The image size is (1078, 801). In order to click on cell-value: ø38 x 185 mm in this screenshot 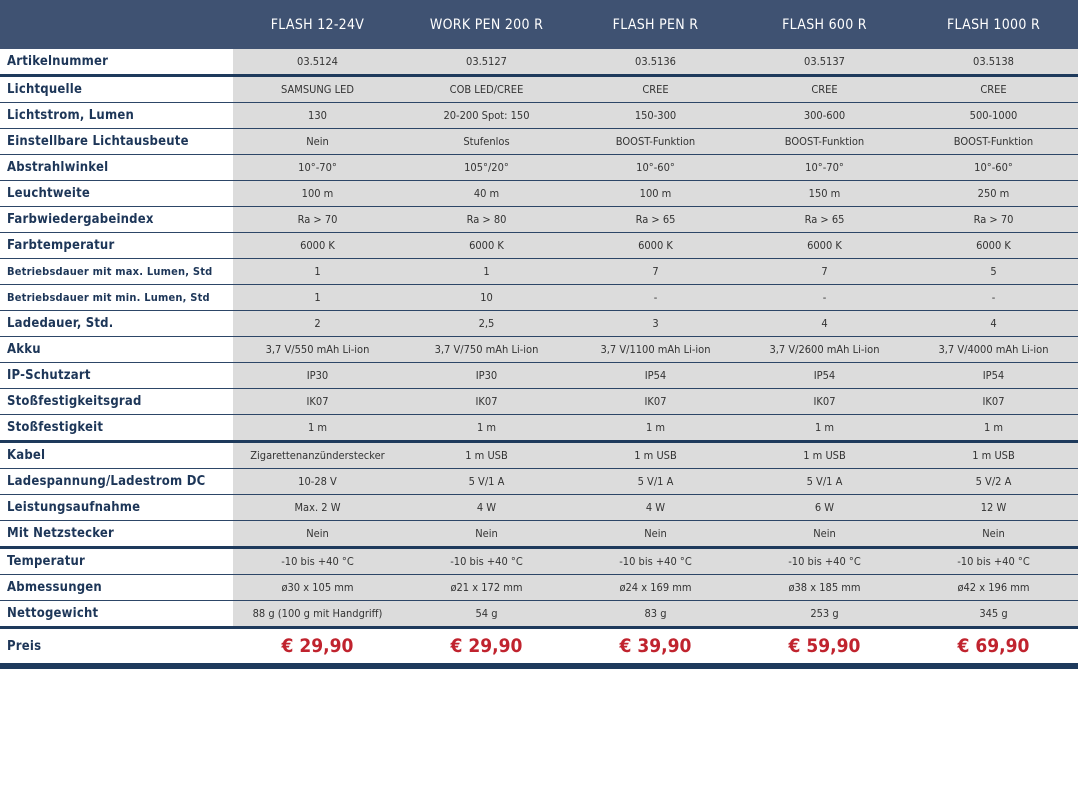, I will do `click(824, 587)`.